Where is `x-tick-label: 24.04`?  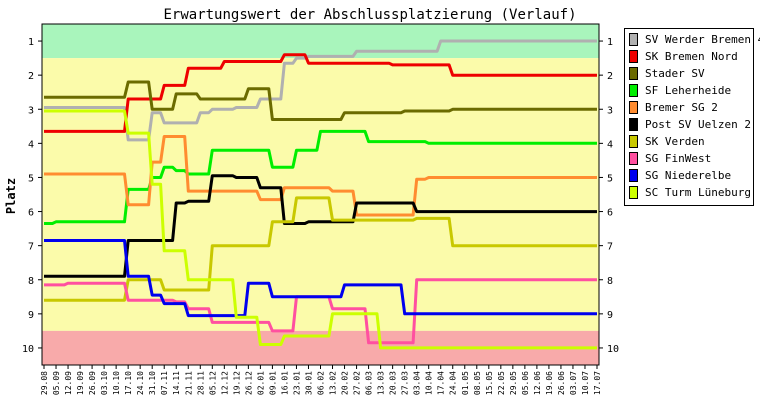
x-tick-label: 24.04 is located at coordinates (453, 383).